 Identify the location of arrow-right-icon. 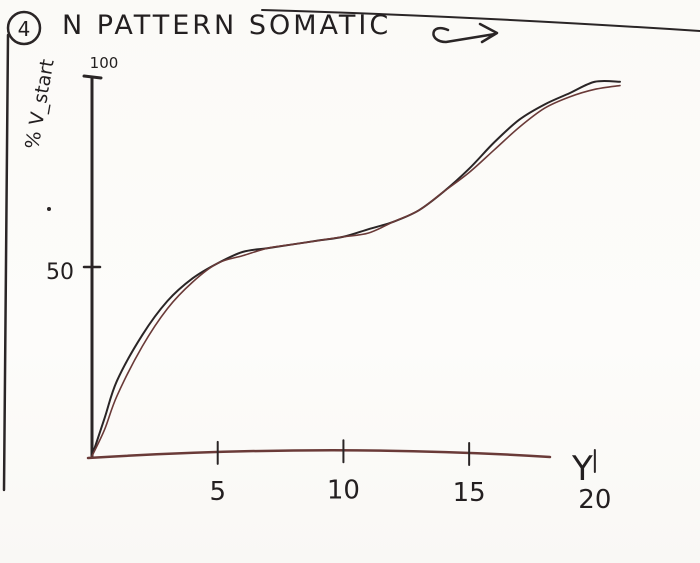
(465, 33).